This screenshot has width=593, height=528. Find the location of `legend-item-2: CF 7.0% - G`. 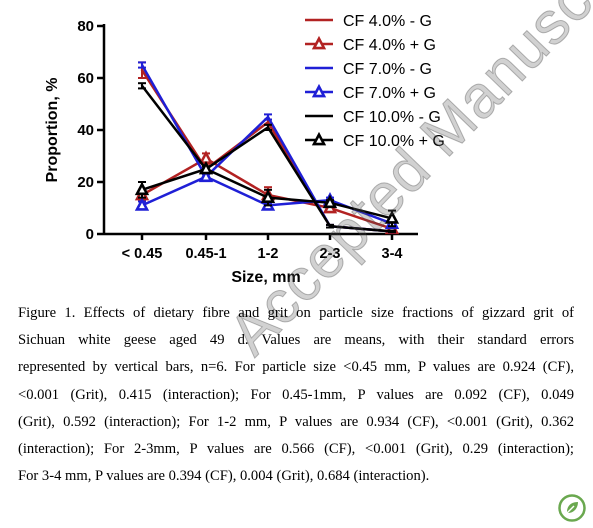

legend-item-2: CF 7.0% - G is located at coordinates (368, 69).